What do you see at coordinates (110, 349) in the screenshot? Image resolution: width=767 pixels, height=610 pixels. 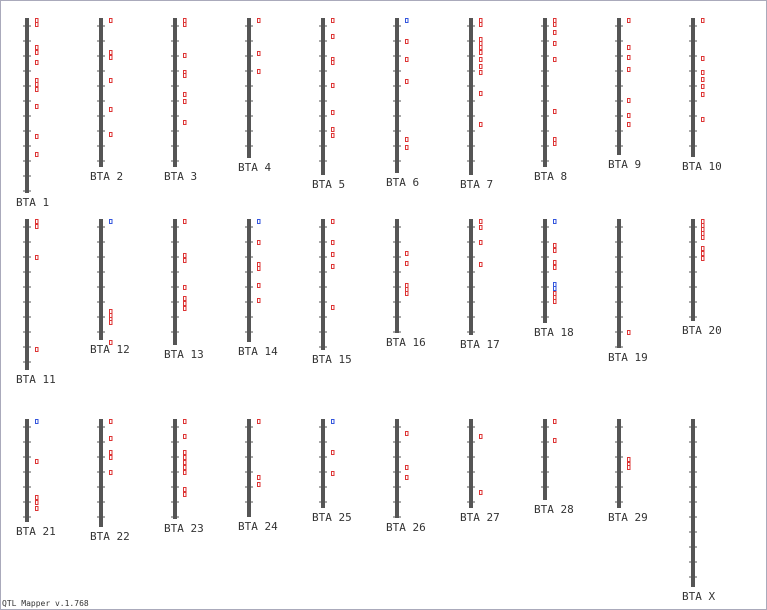 I see `chromosome-label: BTA 12` at bounding box center [110, 349].